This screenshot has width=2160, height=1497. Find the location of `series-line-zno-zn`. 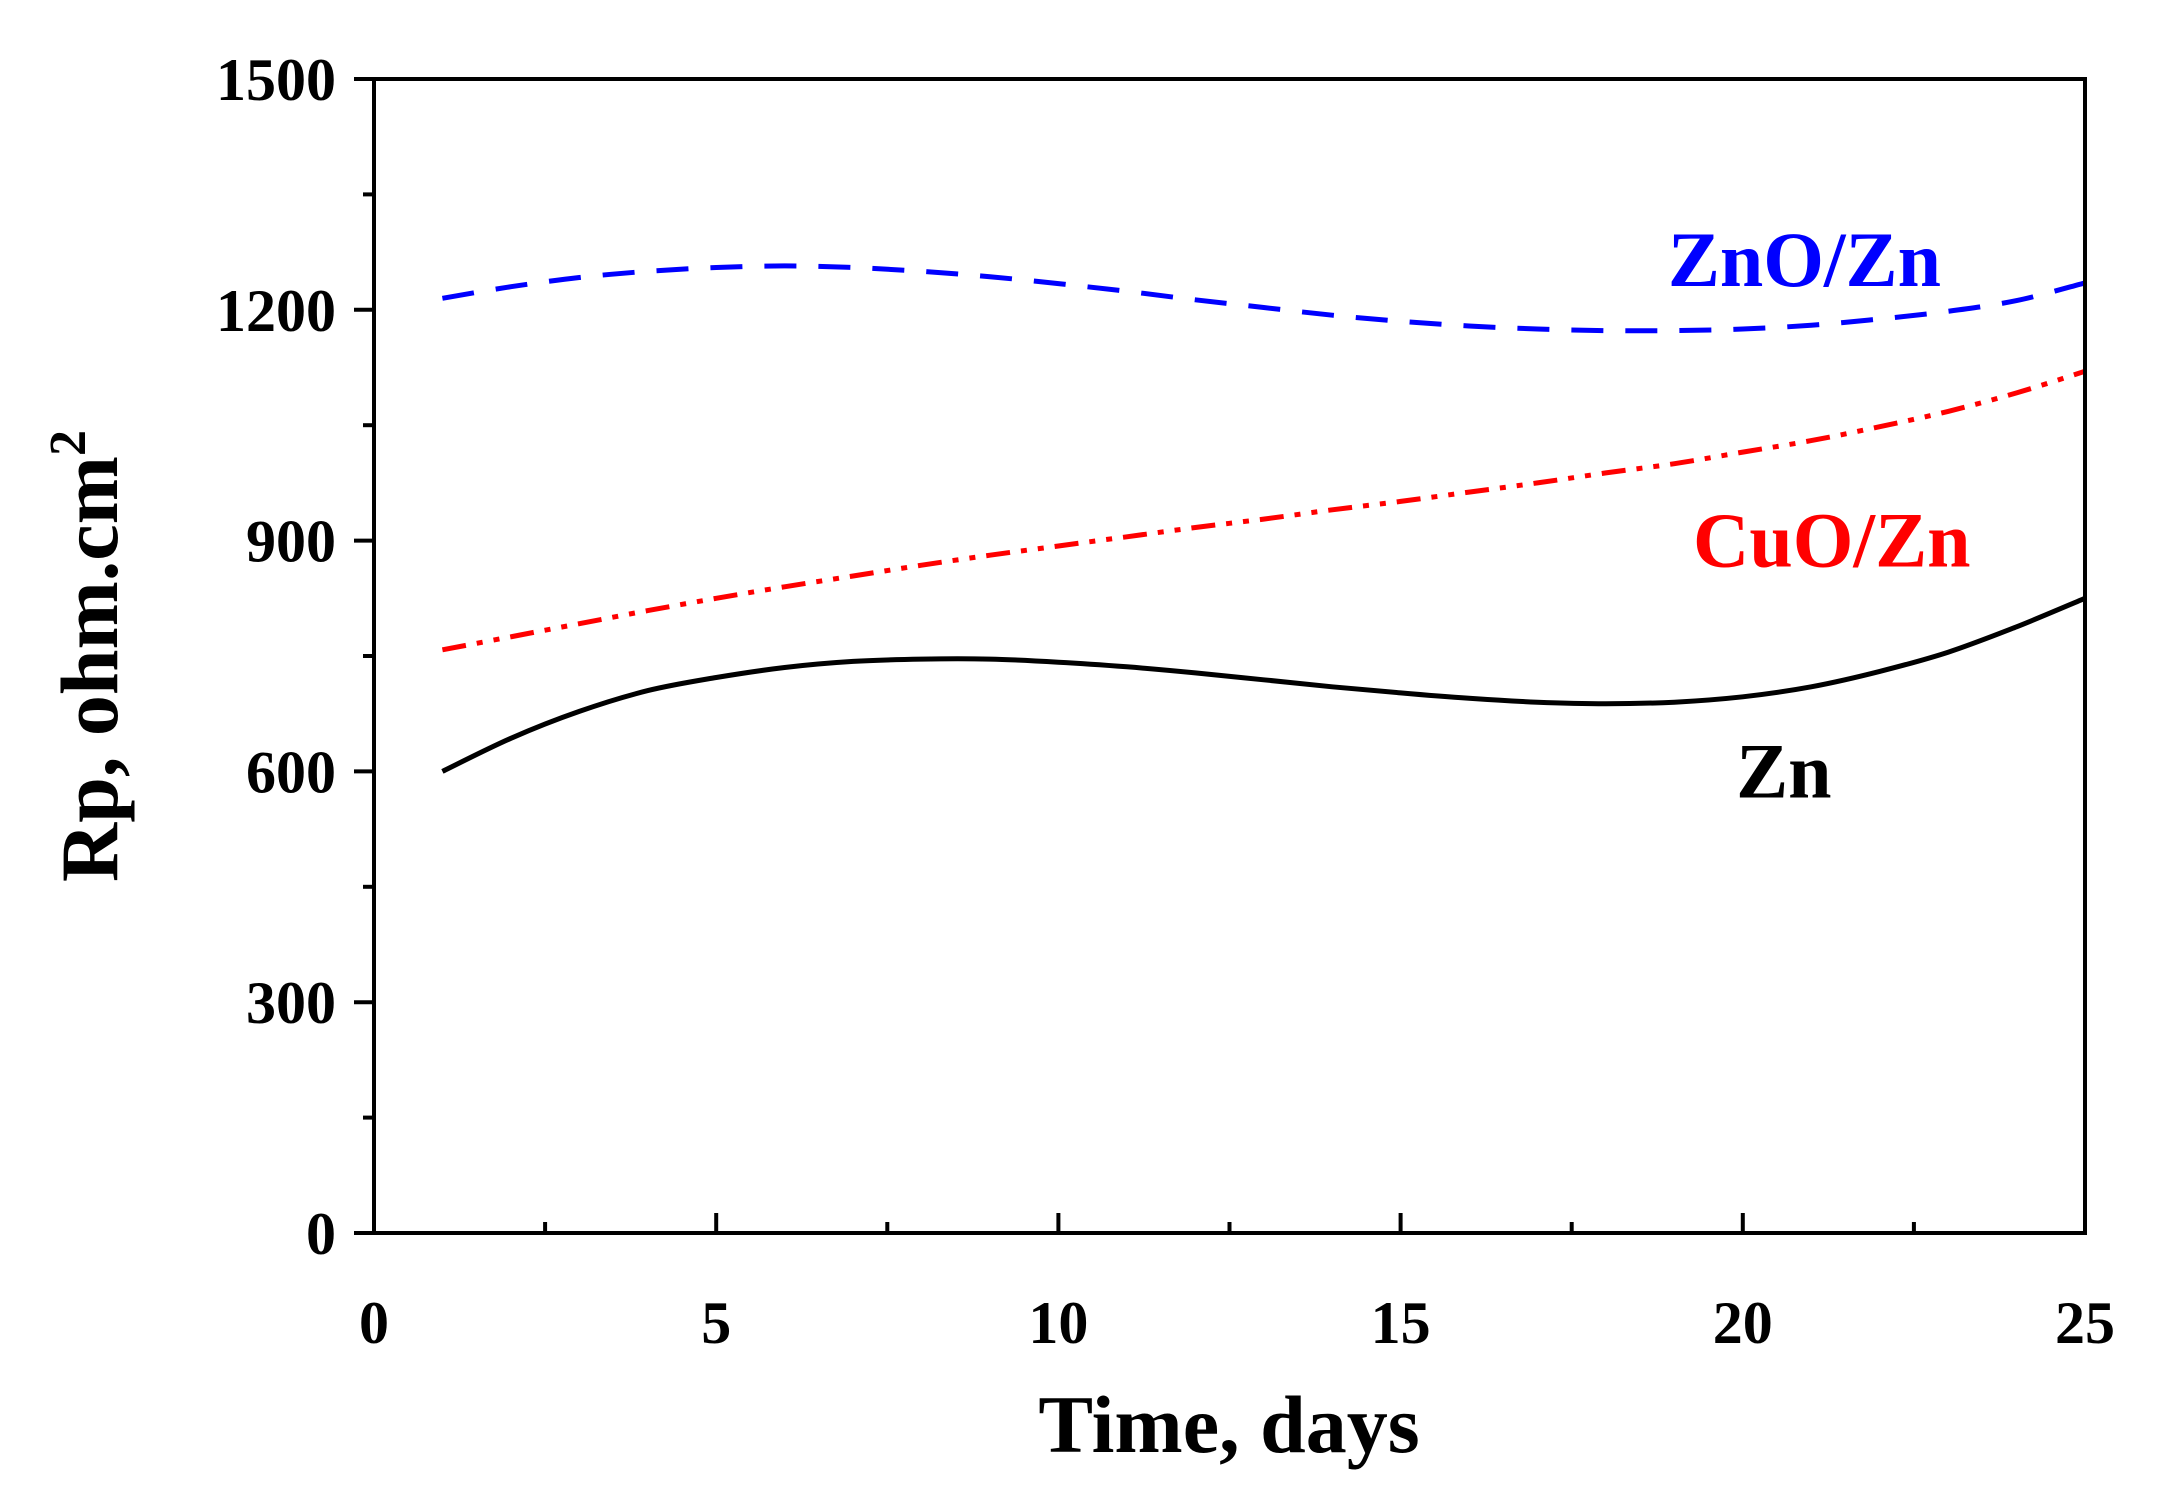

series-line-zno-zn is located at coordinates (1263, 298).